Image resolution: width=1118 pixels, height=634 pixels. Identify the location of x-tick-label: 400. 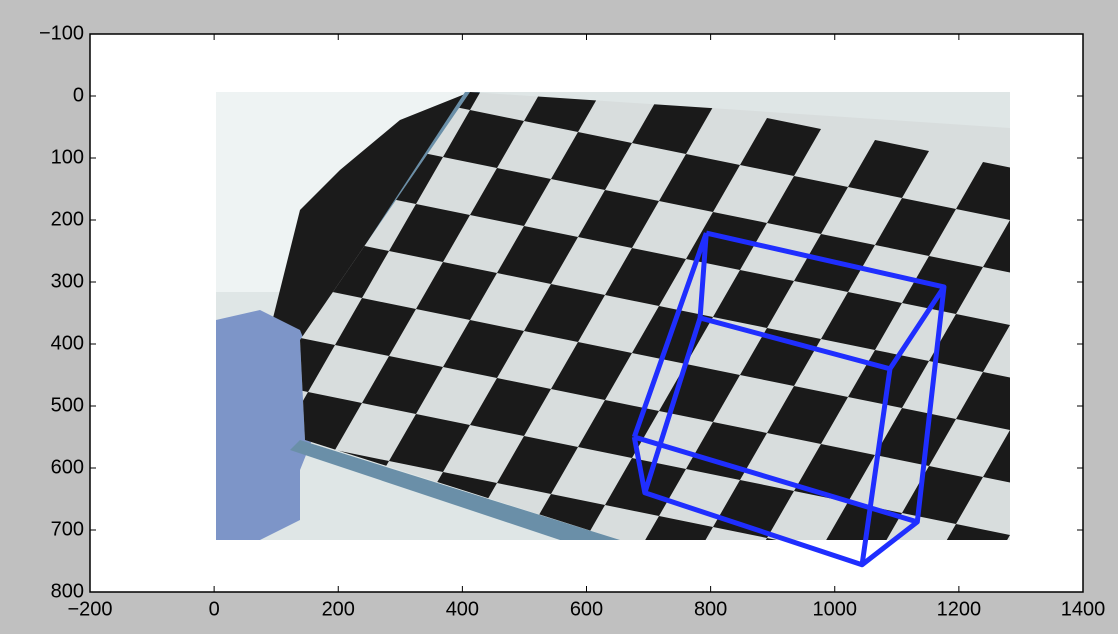
(462, 609).